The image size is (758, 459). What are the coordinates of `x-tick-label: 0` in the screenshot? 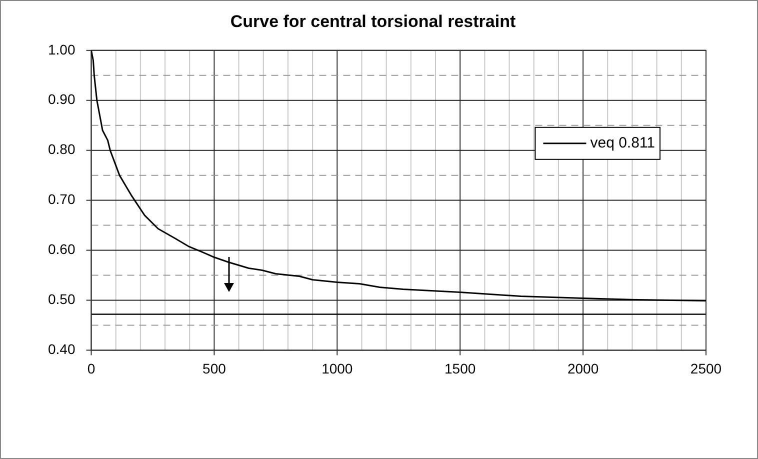 It's located at (91, 368).